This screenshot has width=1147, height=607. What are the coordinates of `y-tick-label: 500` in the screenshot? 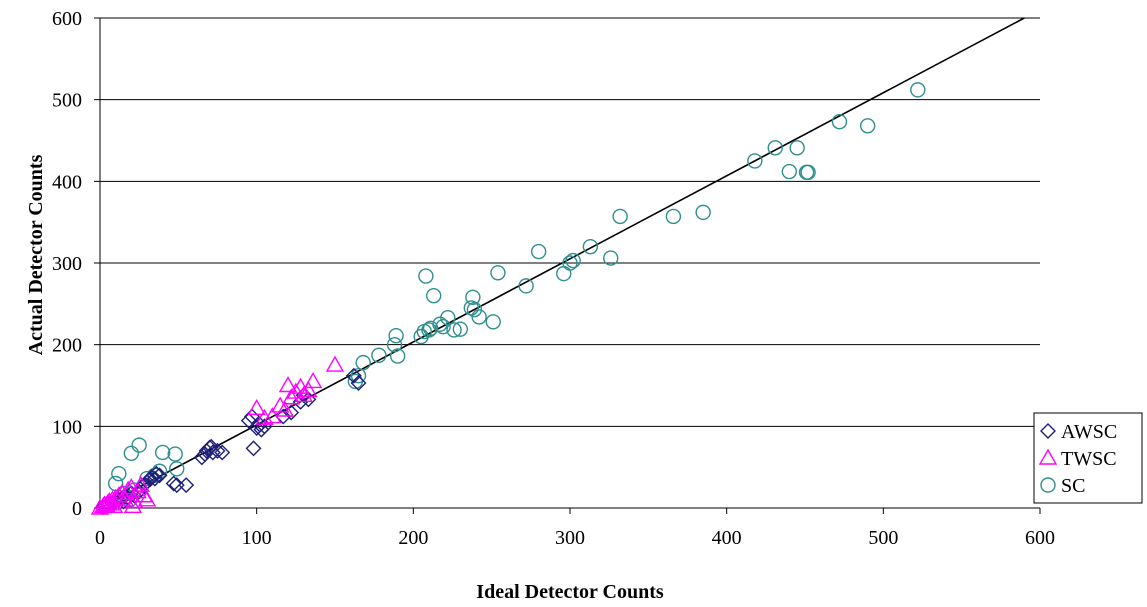 It's located at (67, 101).